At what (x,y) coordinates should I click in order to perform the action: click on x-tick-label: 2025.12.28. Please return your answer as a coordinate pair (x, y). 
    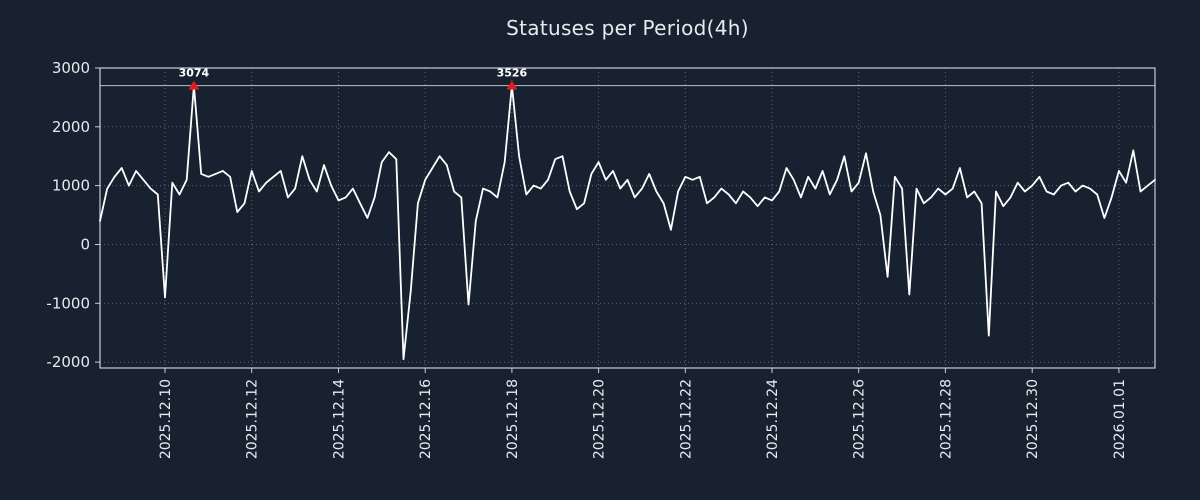
    Looking at the image, I should click on (946, 419).